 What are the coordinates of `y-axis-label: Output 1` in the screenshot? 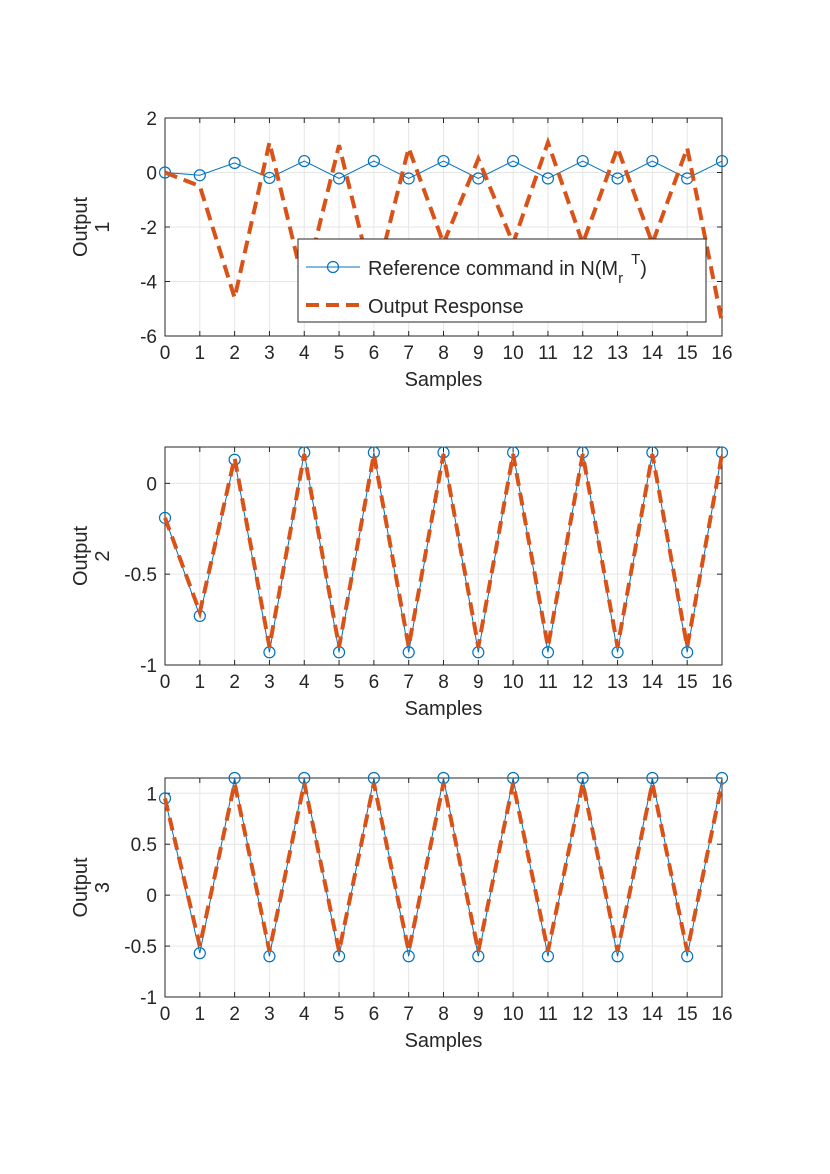 It's located at (92, 227).